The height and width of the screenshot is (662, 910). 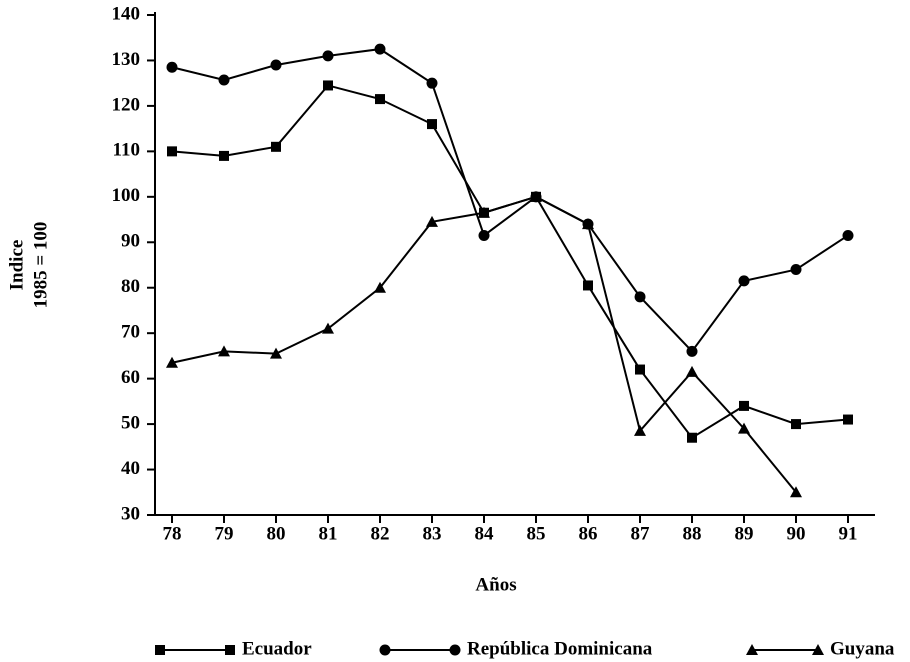 What do you see at coordinates (380, 533) in the screenshot?
I see `x-tick-label: 82` at bounding box center [380, 533].